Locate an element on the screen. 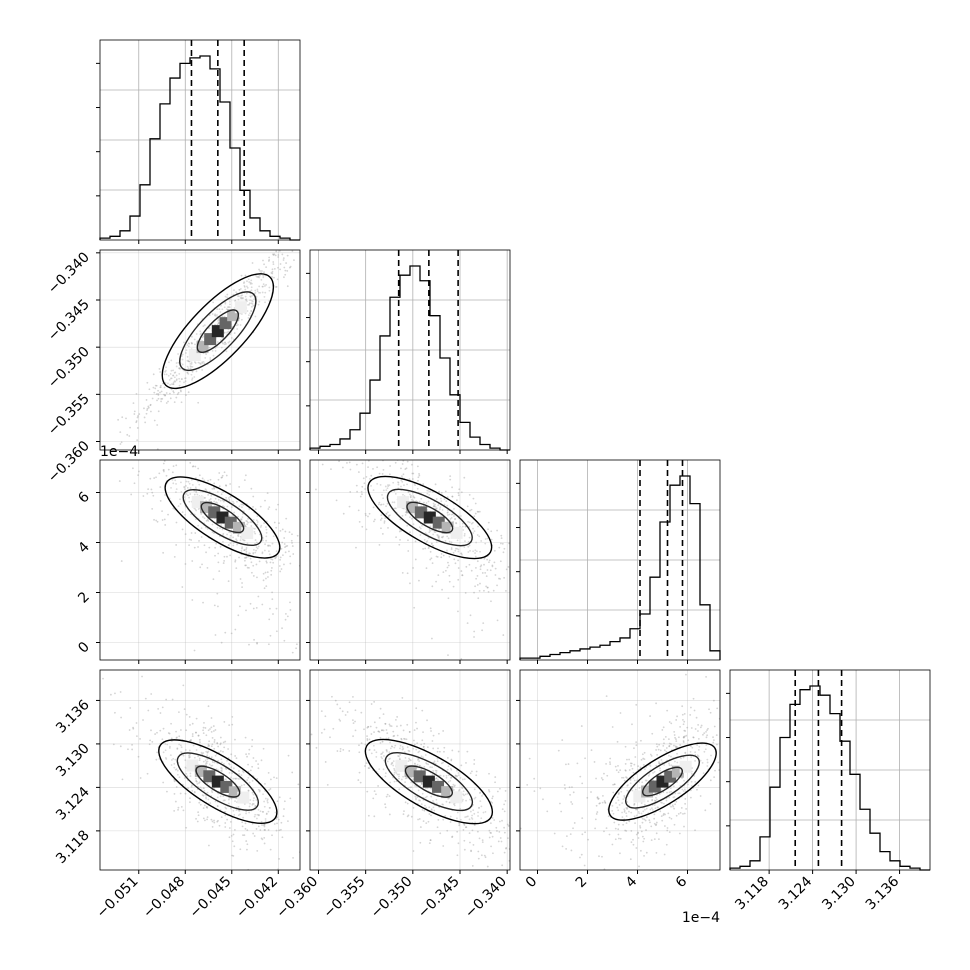  contour-line is located at coordinates (429, 782).